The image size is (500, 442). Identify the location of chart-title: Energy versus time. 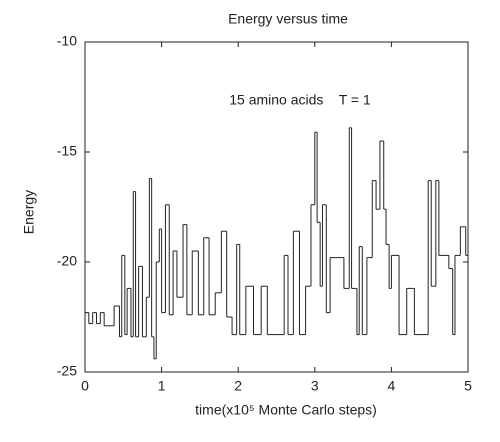
(288, 19).